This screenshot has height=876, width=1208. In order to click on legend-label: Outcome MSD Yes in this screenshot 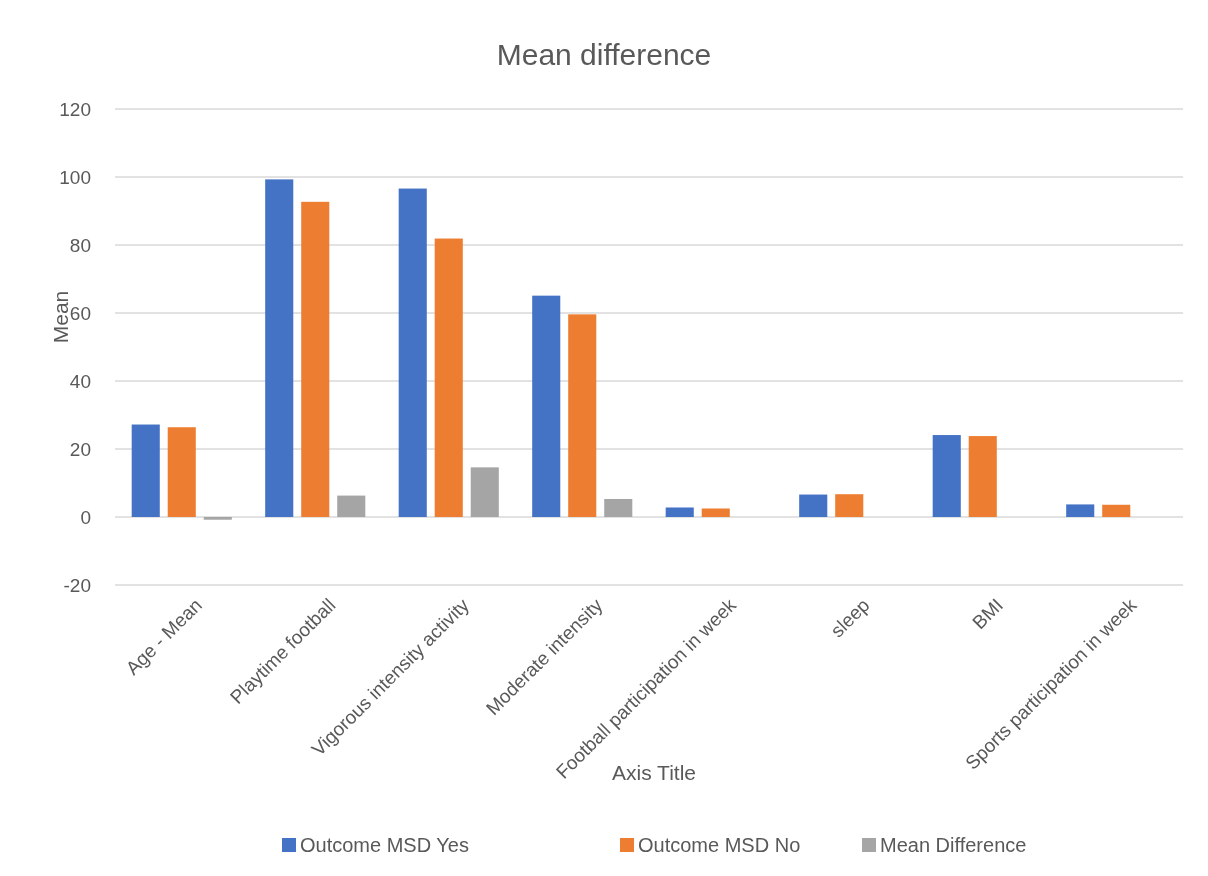, I will do `click(384, 845)`.